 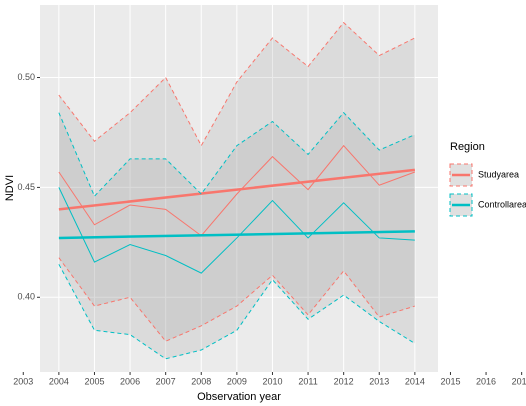 What do you see at coordinates (166, 381) in the screenshot?
I see `x-tick-label: 2007` at bounding box center [166, 381].